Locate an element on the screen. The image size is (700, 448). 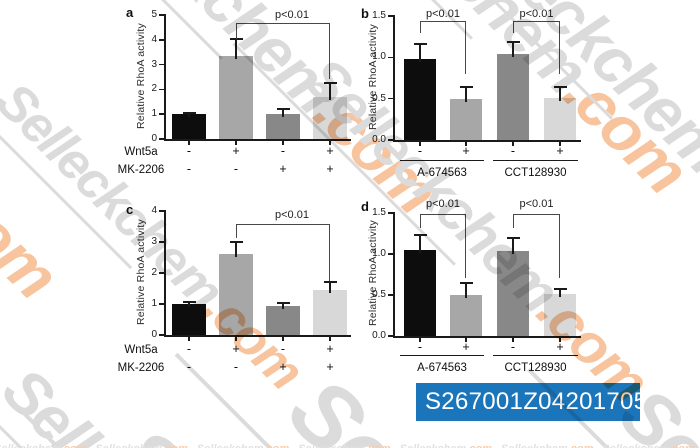
bar-b3 is located at coordinates (513, 96).